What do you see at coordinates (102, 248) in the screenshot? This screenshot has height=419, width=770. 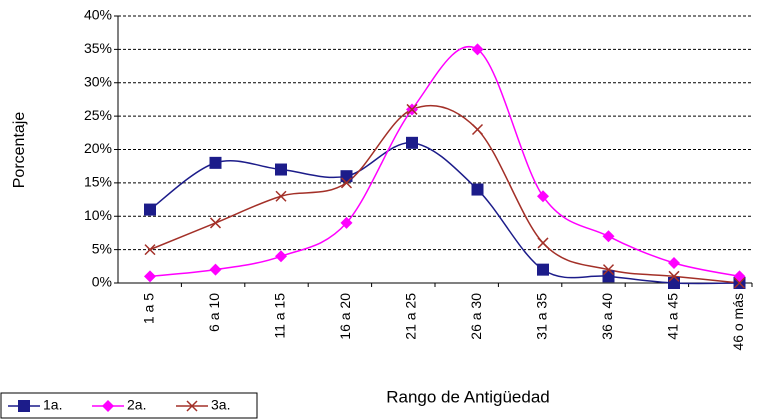 I see `y-tick-label: 5%` at bounding box center [102, 248].